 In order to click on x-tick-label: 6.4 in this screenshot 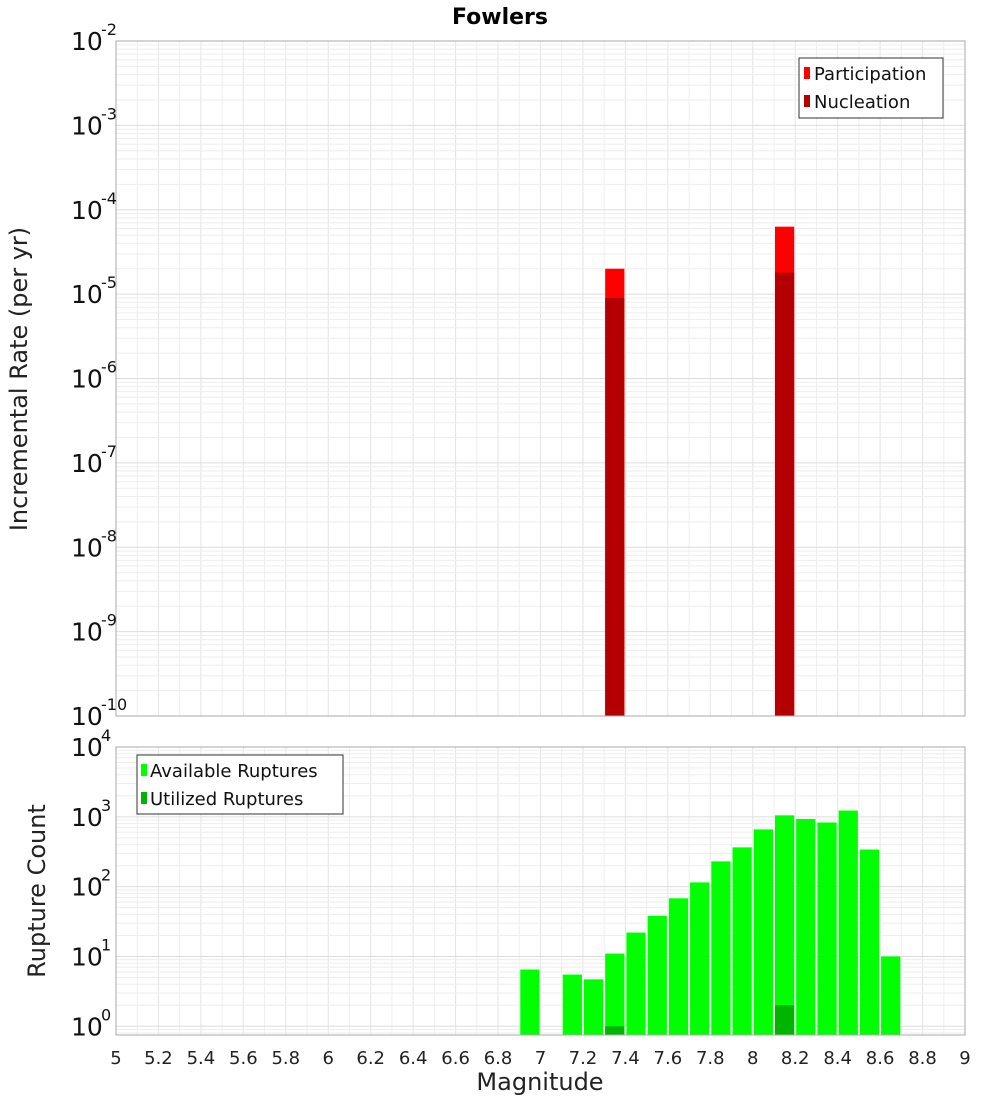, I will do `click(413, 1058)`.